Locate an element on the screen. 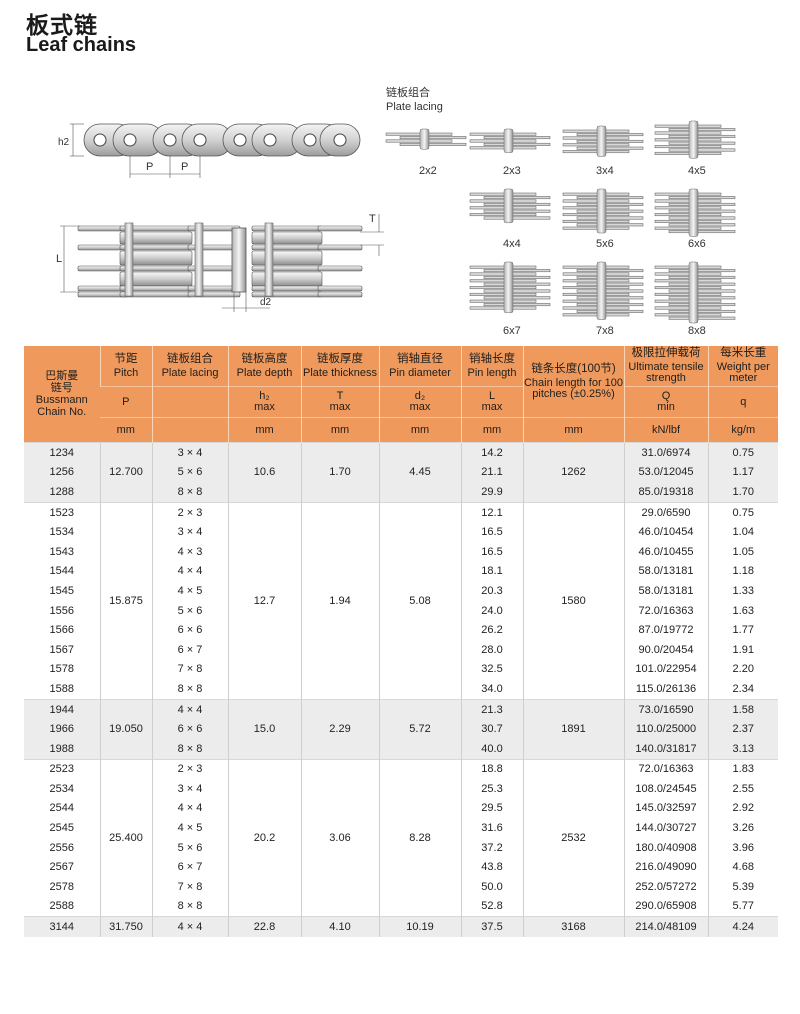 Image resolution: width=800 pixels, height=1014 pixels. cell-pin-diameter: 5.72 is located at coordinates (419, 728).